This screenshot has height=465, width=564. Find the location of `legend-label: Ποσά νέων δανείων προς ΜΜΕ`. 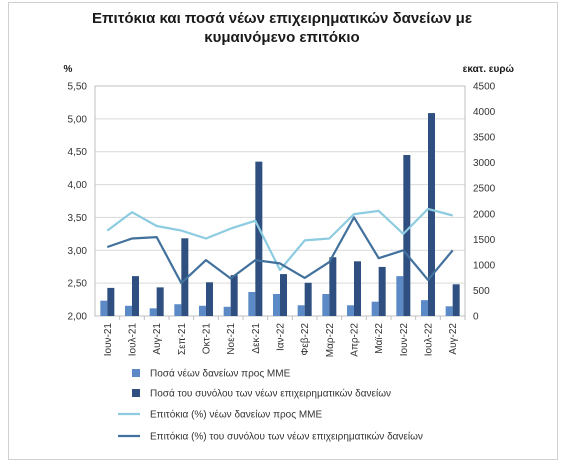

legend-label: Ποσά νέων δανείων προς ΜΜΕ is located at coordinates (220, 374).